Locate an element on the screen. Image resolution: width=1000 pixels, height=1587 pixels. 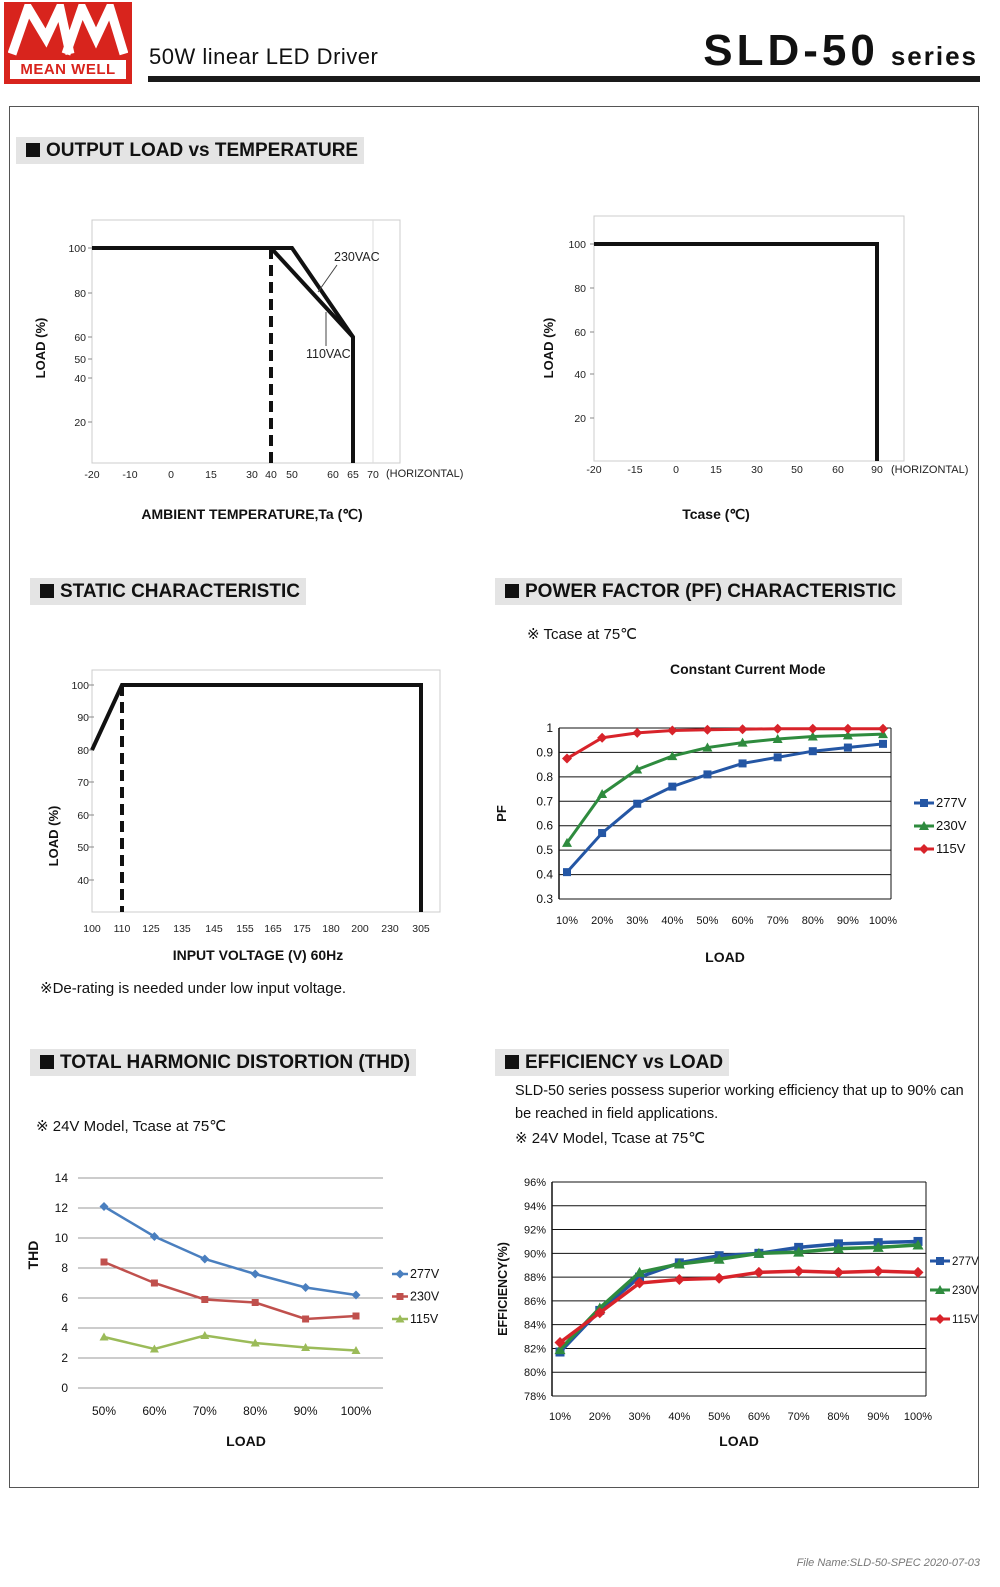
eff-series-230v is located at coordinates (738, 1297).